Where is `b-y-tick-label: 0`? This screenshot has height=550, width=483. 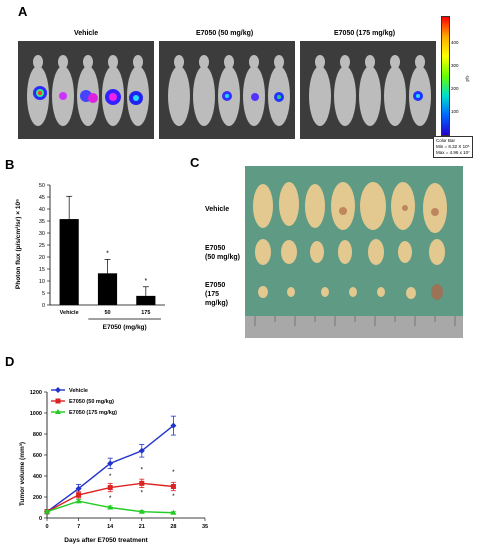
b-y-tick-label: 0 is located at coordinates (43, 306).